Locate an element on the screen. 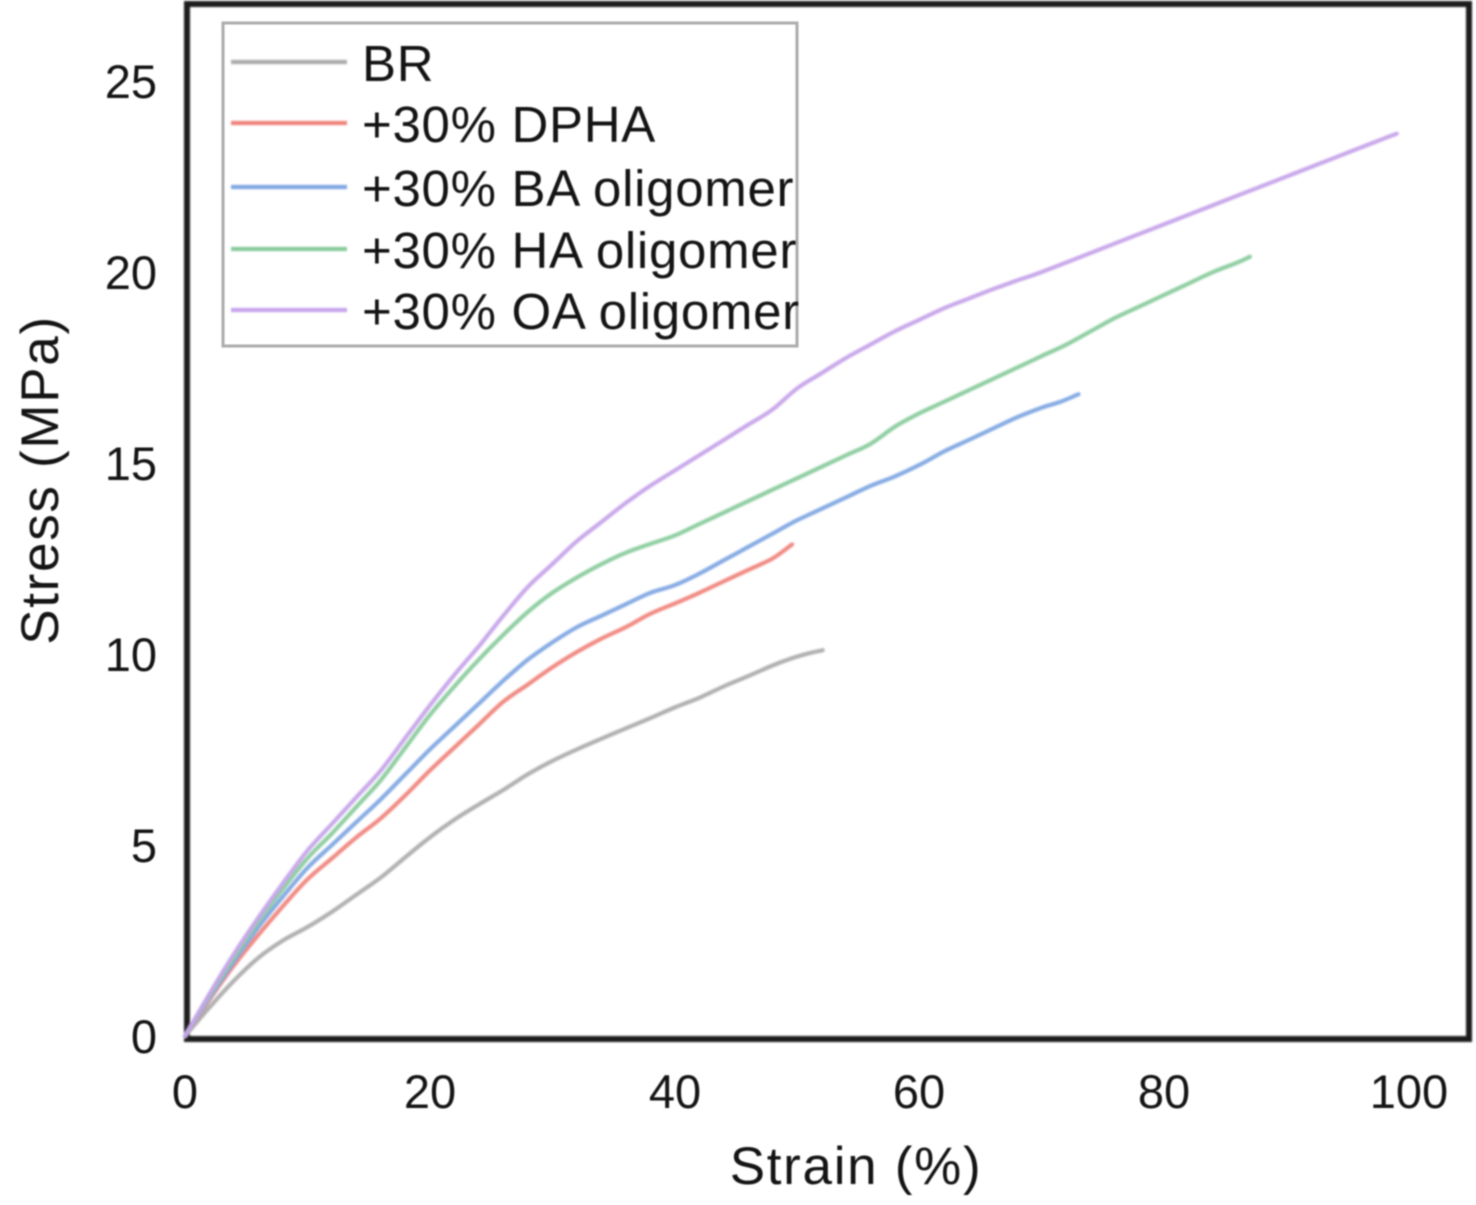 Image resolution: width=1476 pixels, height=1205 pixels. svg-text: Strain (%) is located at coordinates (856, 1166).